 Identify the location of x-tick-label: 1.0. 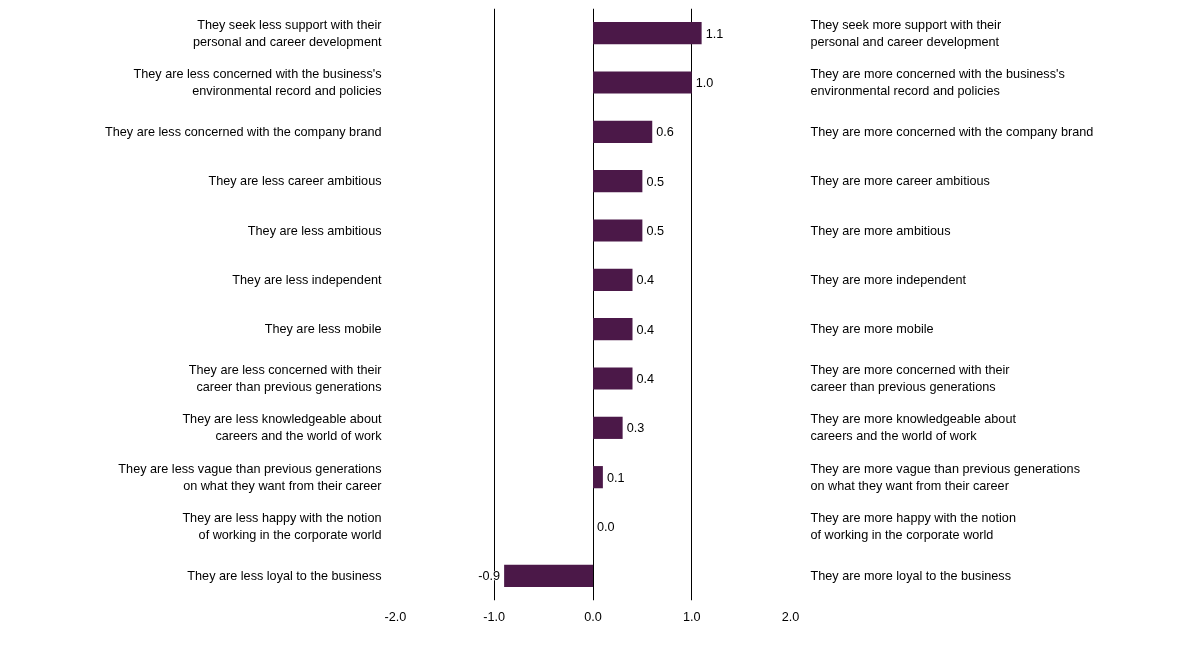
(691, 616).